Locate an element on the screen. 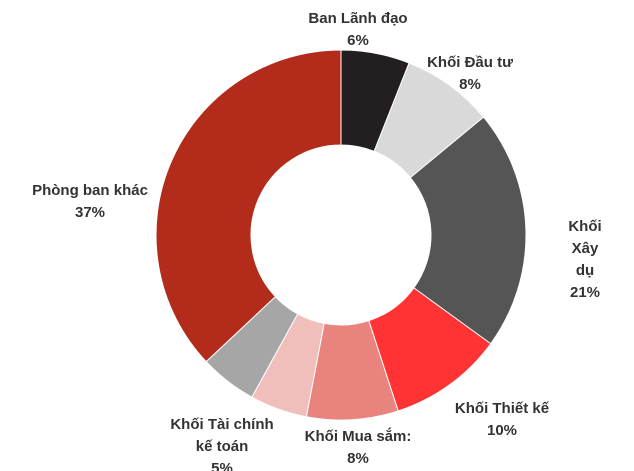 This screenshot has width=634, height=471. value-label: 37% is located at coordinates (90, 212).